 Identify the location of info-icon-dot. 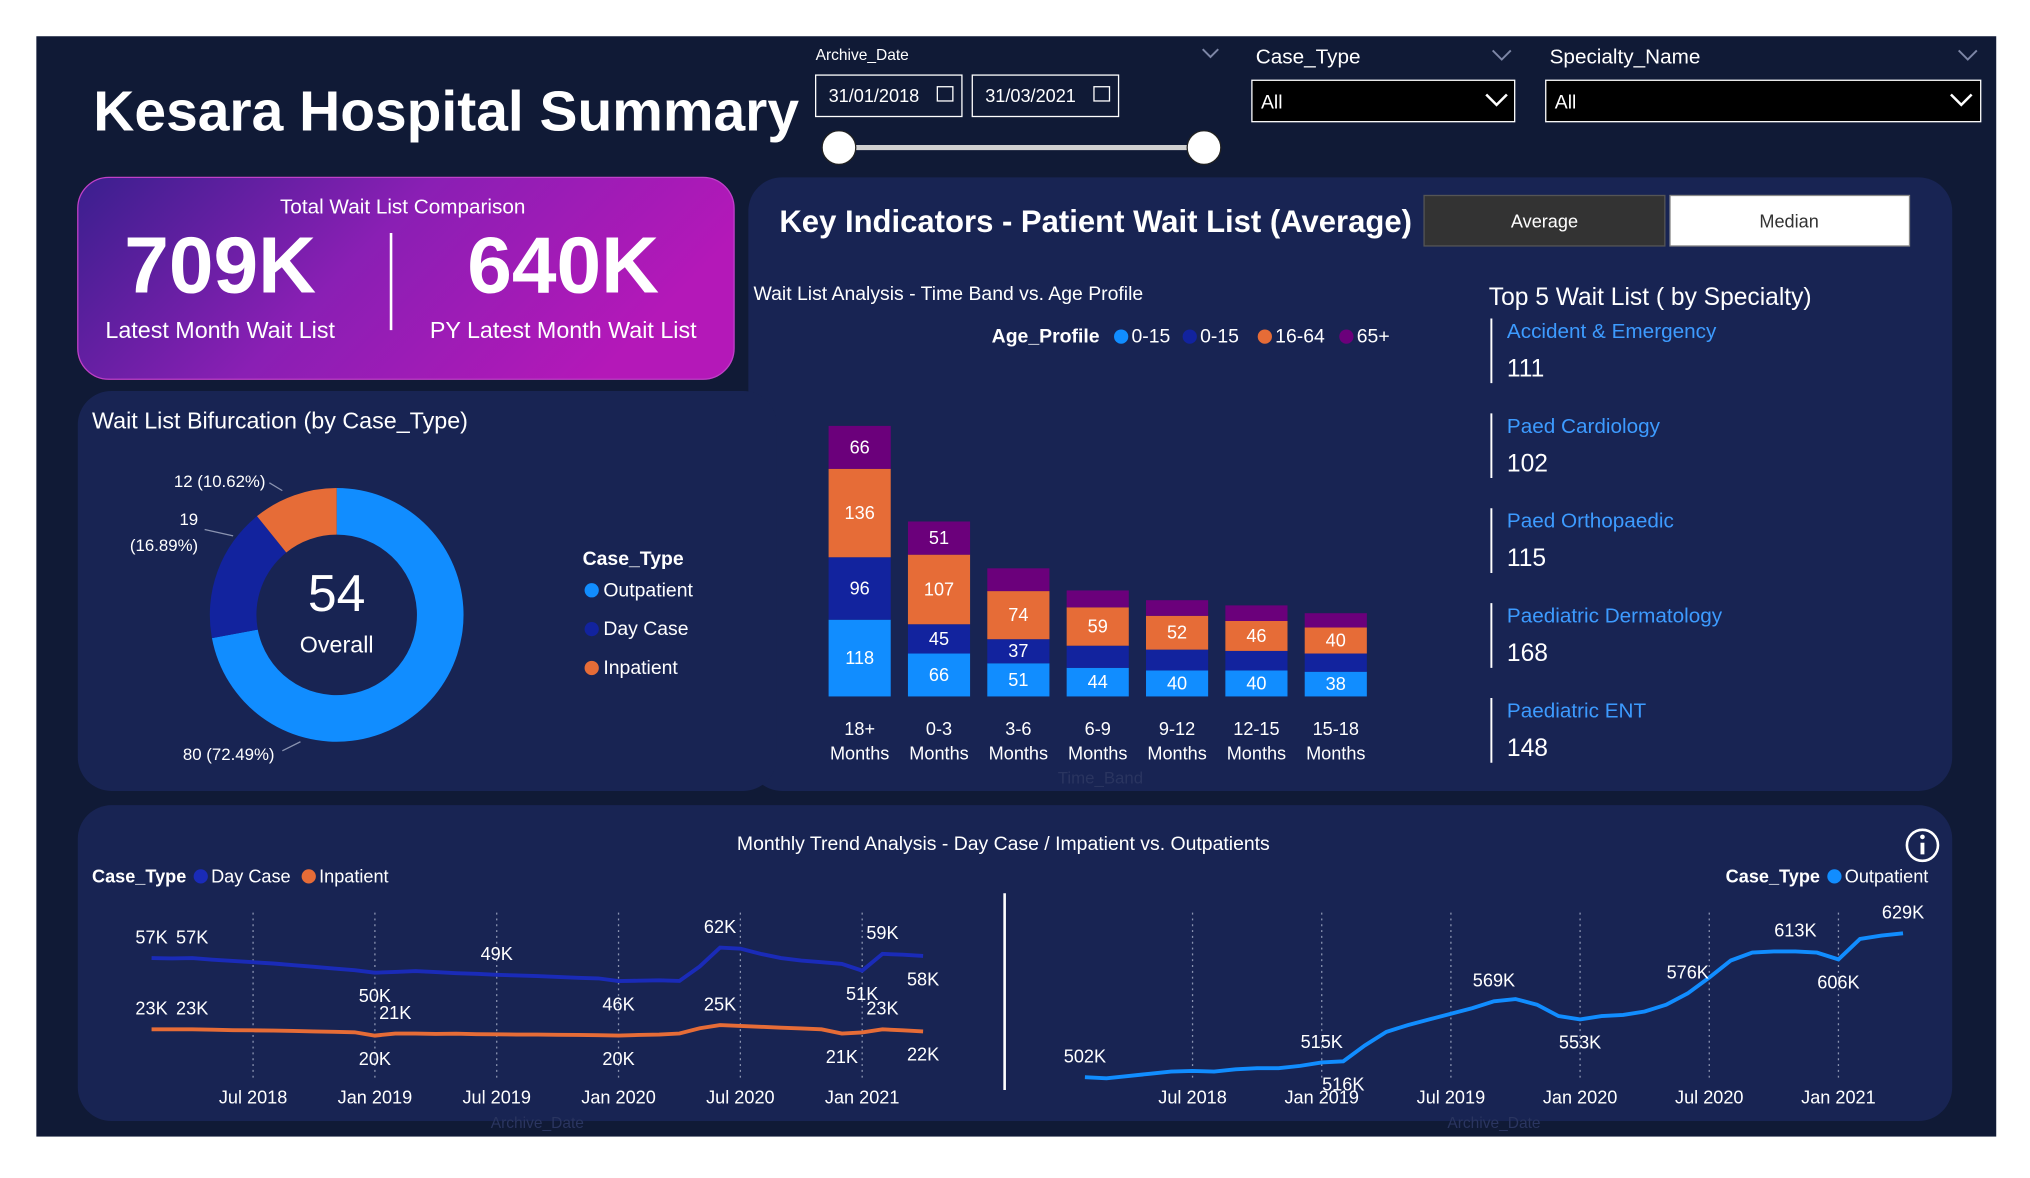
(1922, 837).